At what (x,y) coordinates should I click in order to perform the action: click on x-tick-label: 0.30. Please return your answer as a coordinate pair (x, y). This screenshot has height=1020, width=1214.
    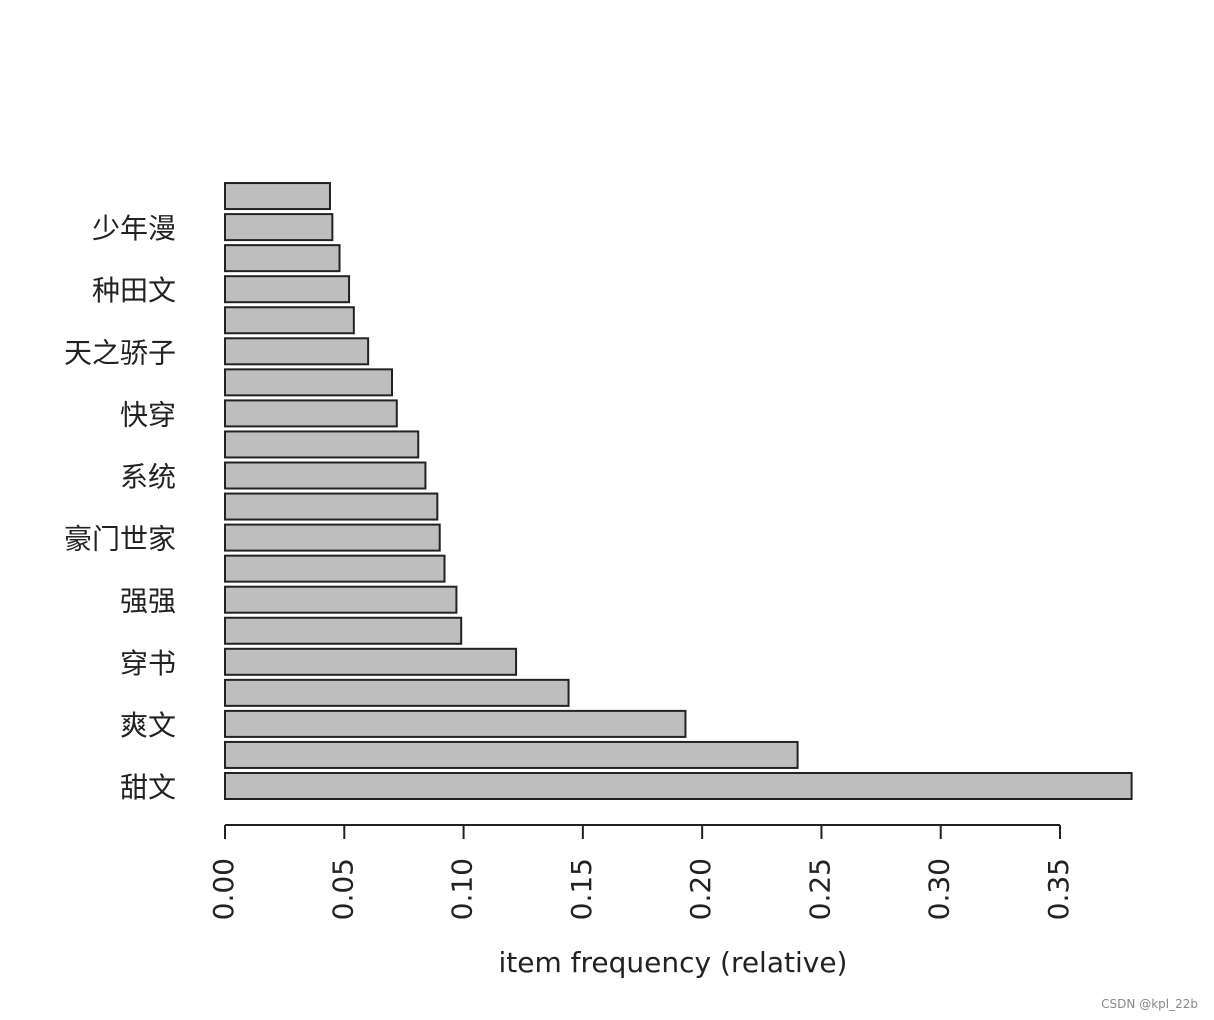
    Looking at the image, I should click on (939, 889).